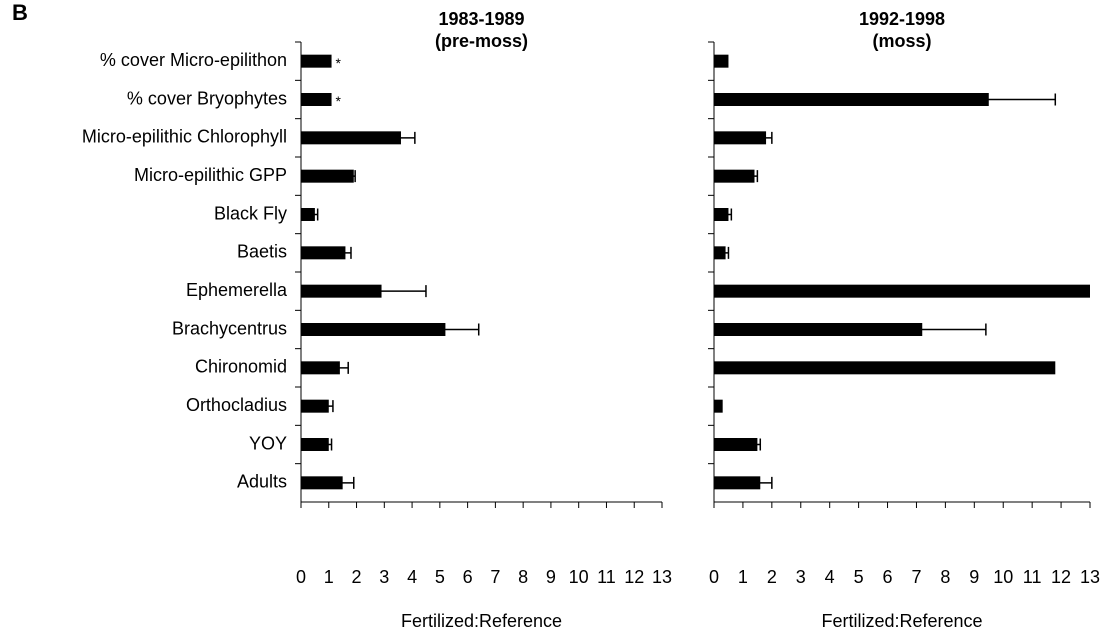 This screenshot has height=636, width=1111. I want to click on y-tick-label: Orthocladius, so click(236, 405).